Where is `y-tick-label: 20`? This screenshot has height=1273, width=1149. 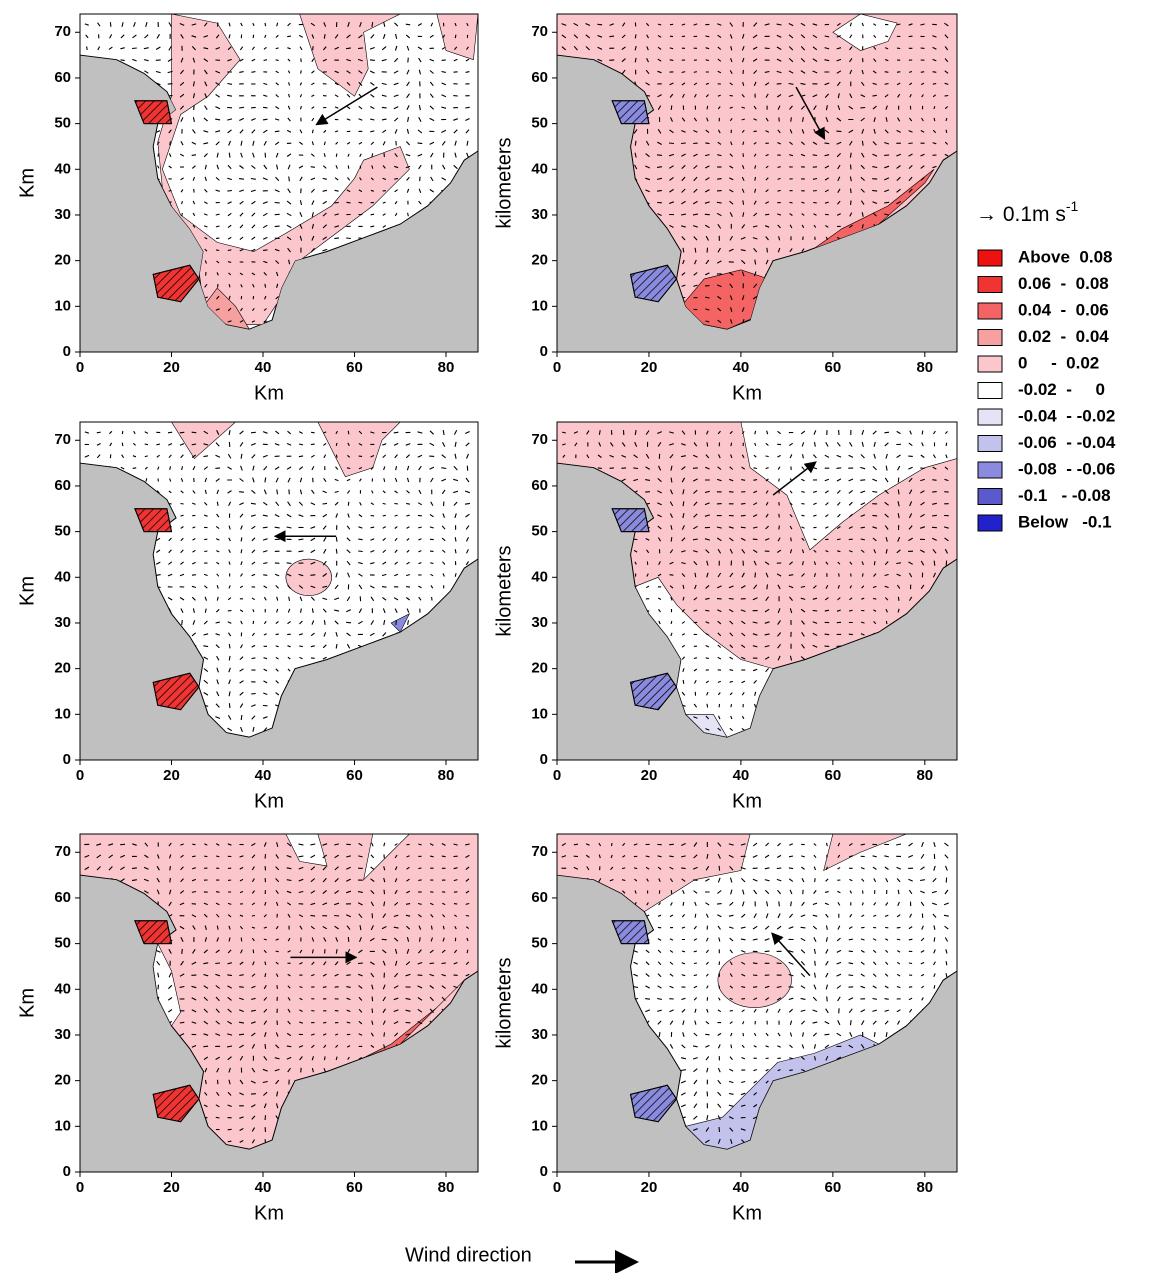 y-tick-label: 20 is located at coordinates (62, 668).